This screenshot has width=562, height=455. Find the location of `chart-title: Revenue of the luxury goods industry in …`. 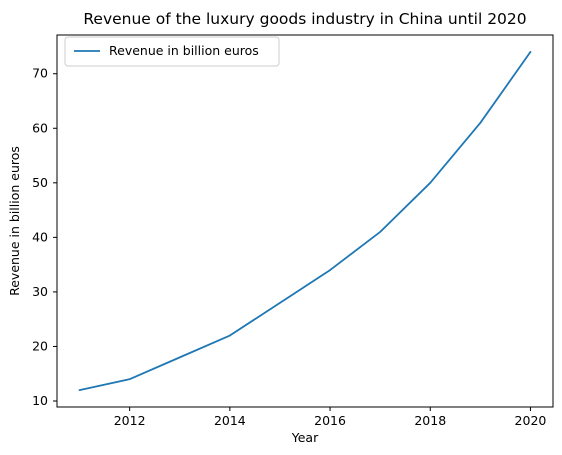

chart-title: Revenue of the luxury goods industry in … is located at coordinates (304, 19).